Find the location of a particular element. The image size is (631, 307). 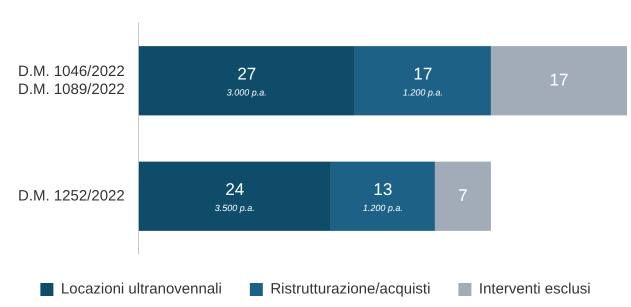

data-label: 24 3.500 p.a. is located at coordinates (234, 196).